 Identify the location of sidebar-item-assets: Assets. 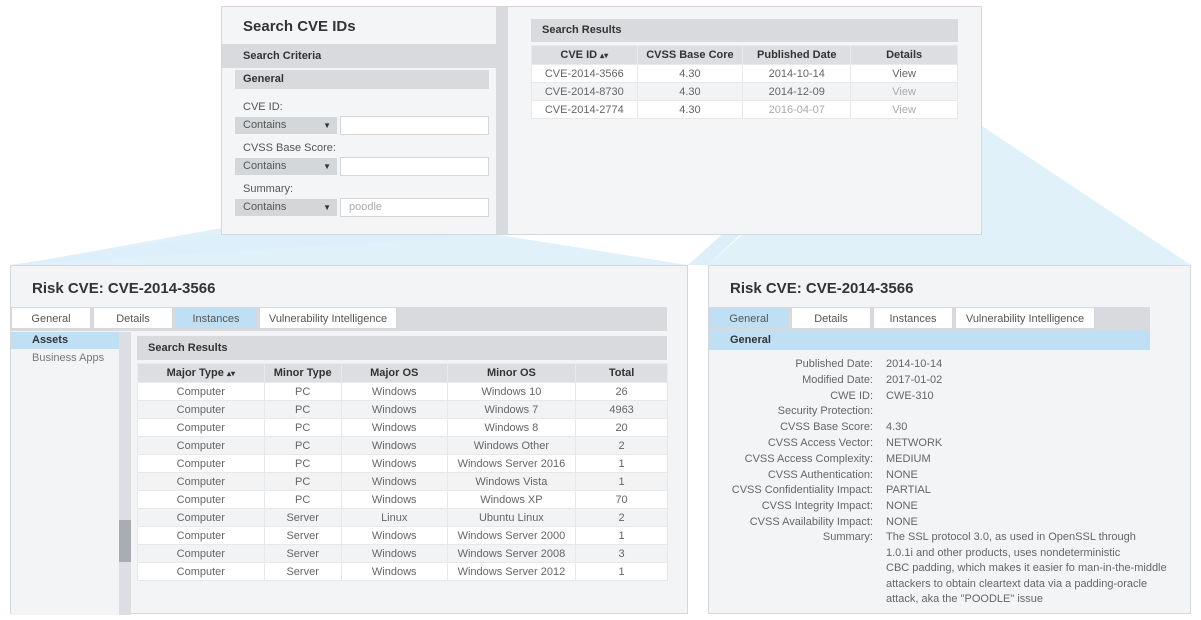
(65, 340).